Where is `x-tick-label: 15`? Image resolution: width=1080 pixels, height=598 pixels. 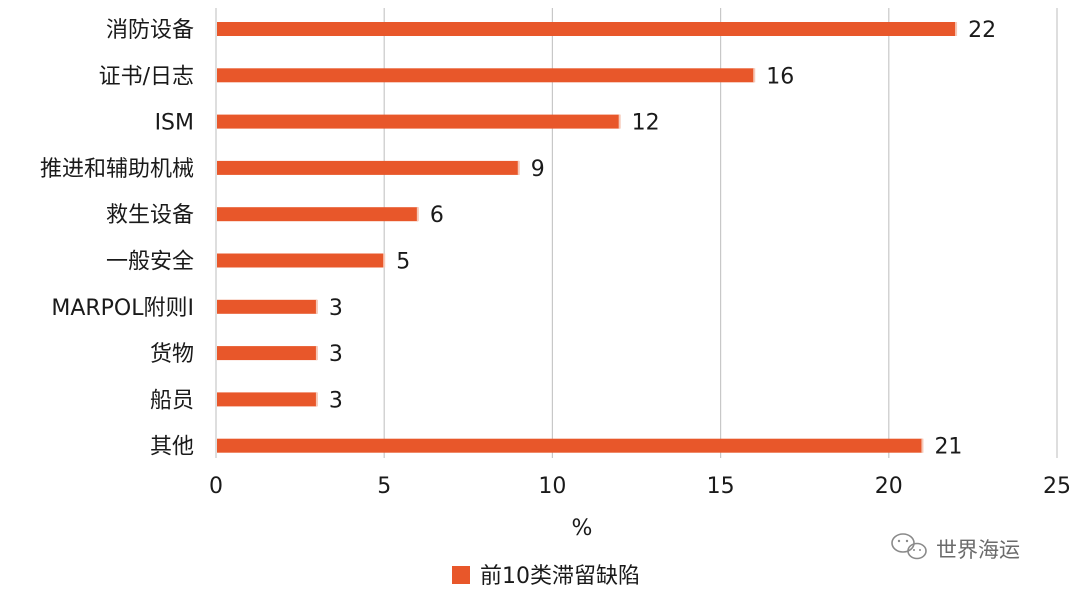 x-tick-label: 15 is located at coordinates (721, 486).